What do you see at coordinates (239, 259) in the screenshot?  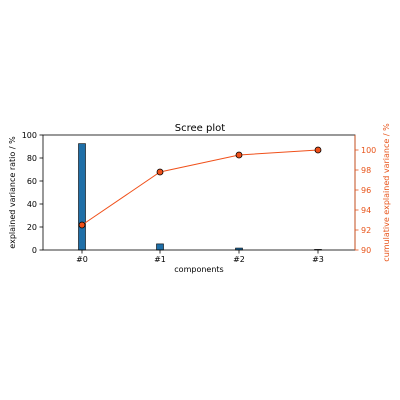 I see `x-tick-label: #2` at bounding box center [239, 259].